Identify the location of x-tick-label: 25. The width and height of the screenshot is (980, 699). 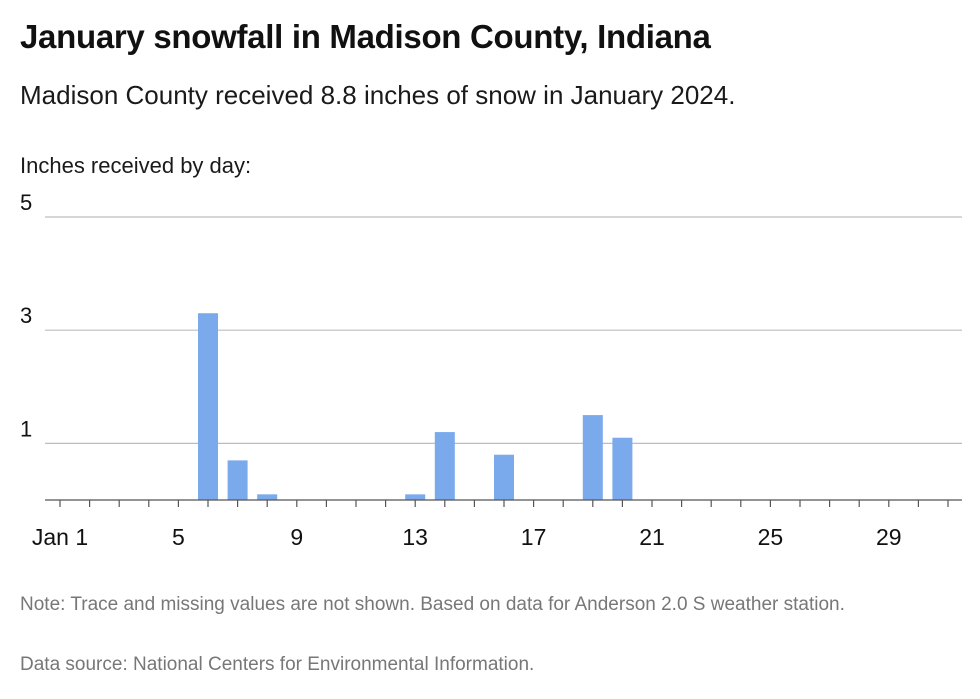
(771, 537).